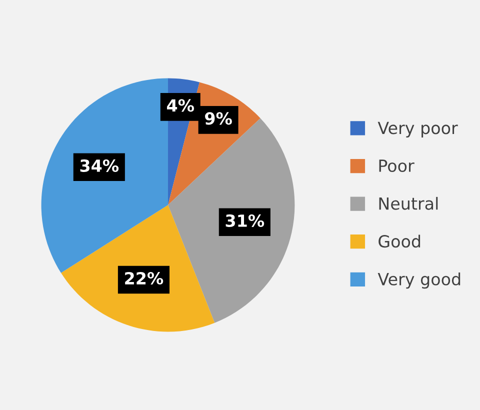 The image size is (480, 410). Describe the element at coordinates (218, 118) in the screenshot. I see `data-label: 9%` at that location.